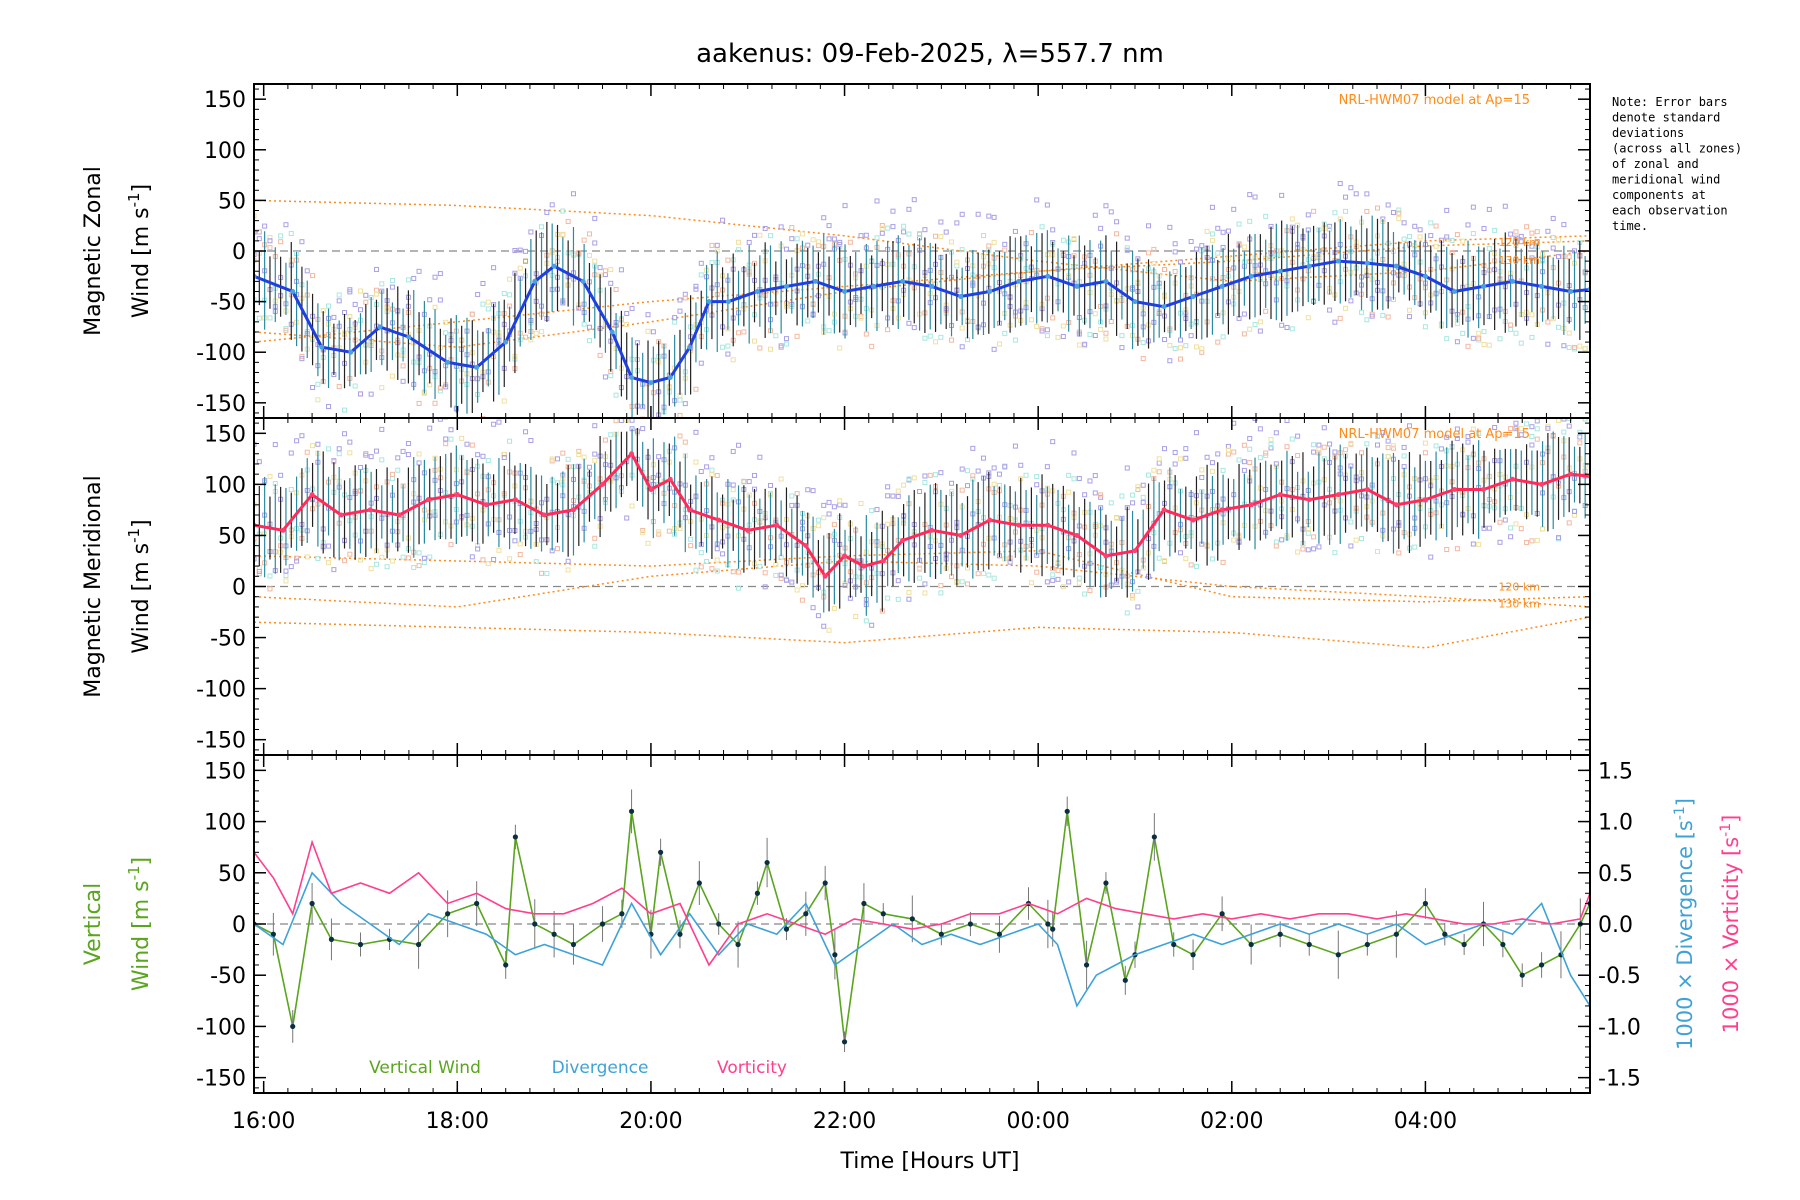 This screenshot has width=1800, height=1200. I want to click on y-tick-label: 50, so click(232, 201).